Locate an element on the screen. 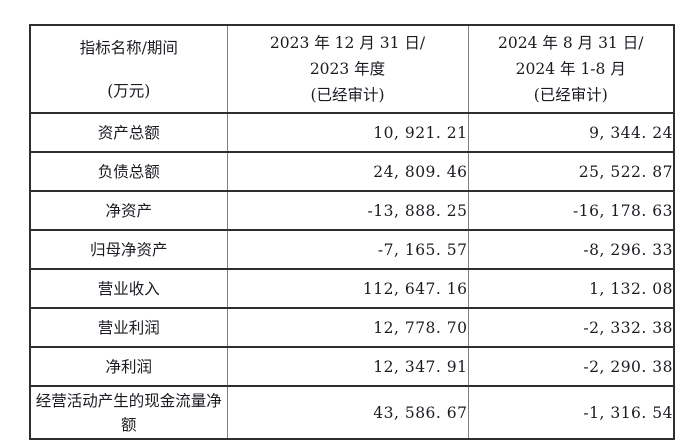  indicator-label: 经营活动产生的现金流量净额 is located at coordinates (128, 412).